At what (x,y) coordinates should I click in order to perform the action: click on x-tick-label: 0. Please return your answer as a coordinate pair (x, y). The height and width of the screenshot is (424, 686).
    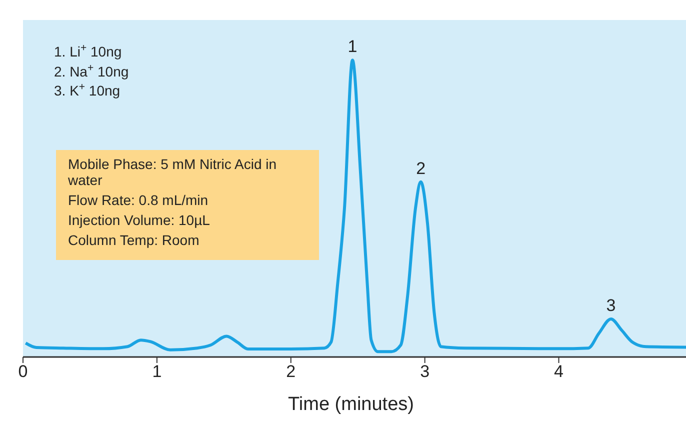
    Looking at the image, I should click on (23, 372).